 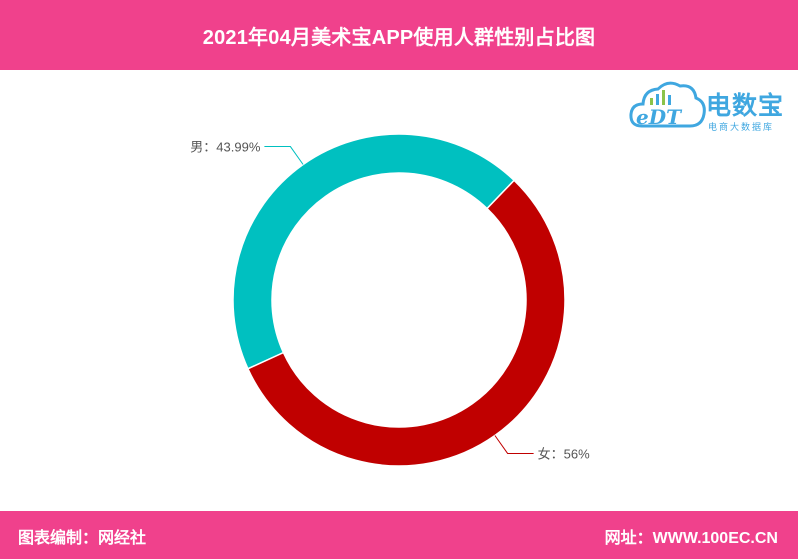 What do you see at coordinates (399, 535) in the screenshot?
I see `footer-bar: 图表编制：网经社 网址：WWW.100EC.CN` at bounding box center [399, 535].